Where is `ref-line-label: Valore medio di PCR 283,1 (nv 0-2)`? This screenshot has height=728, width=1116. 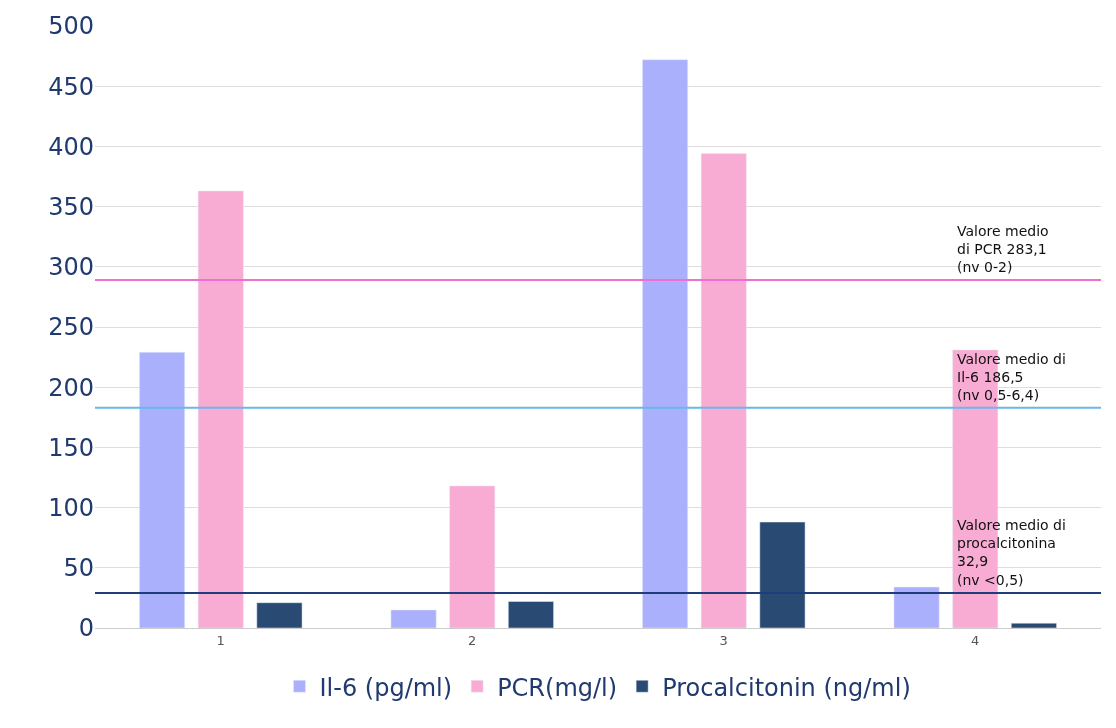 ref-line-label: Valore medio di PCR 283,1 (nv 0-2) is located at coordinates (1003, 249).